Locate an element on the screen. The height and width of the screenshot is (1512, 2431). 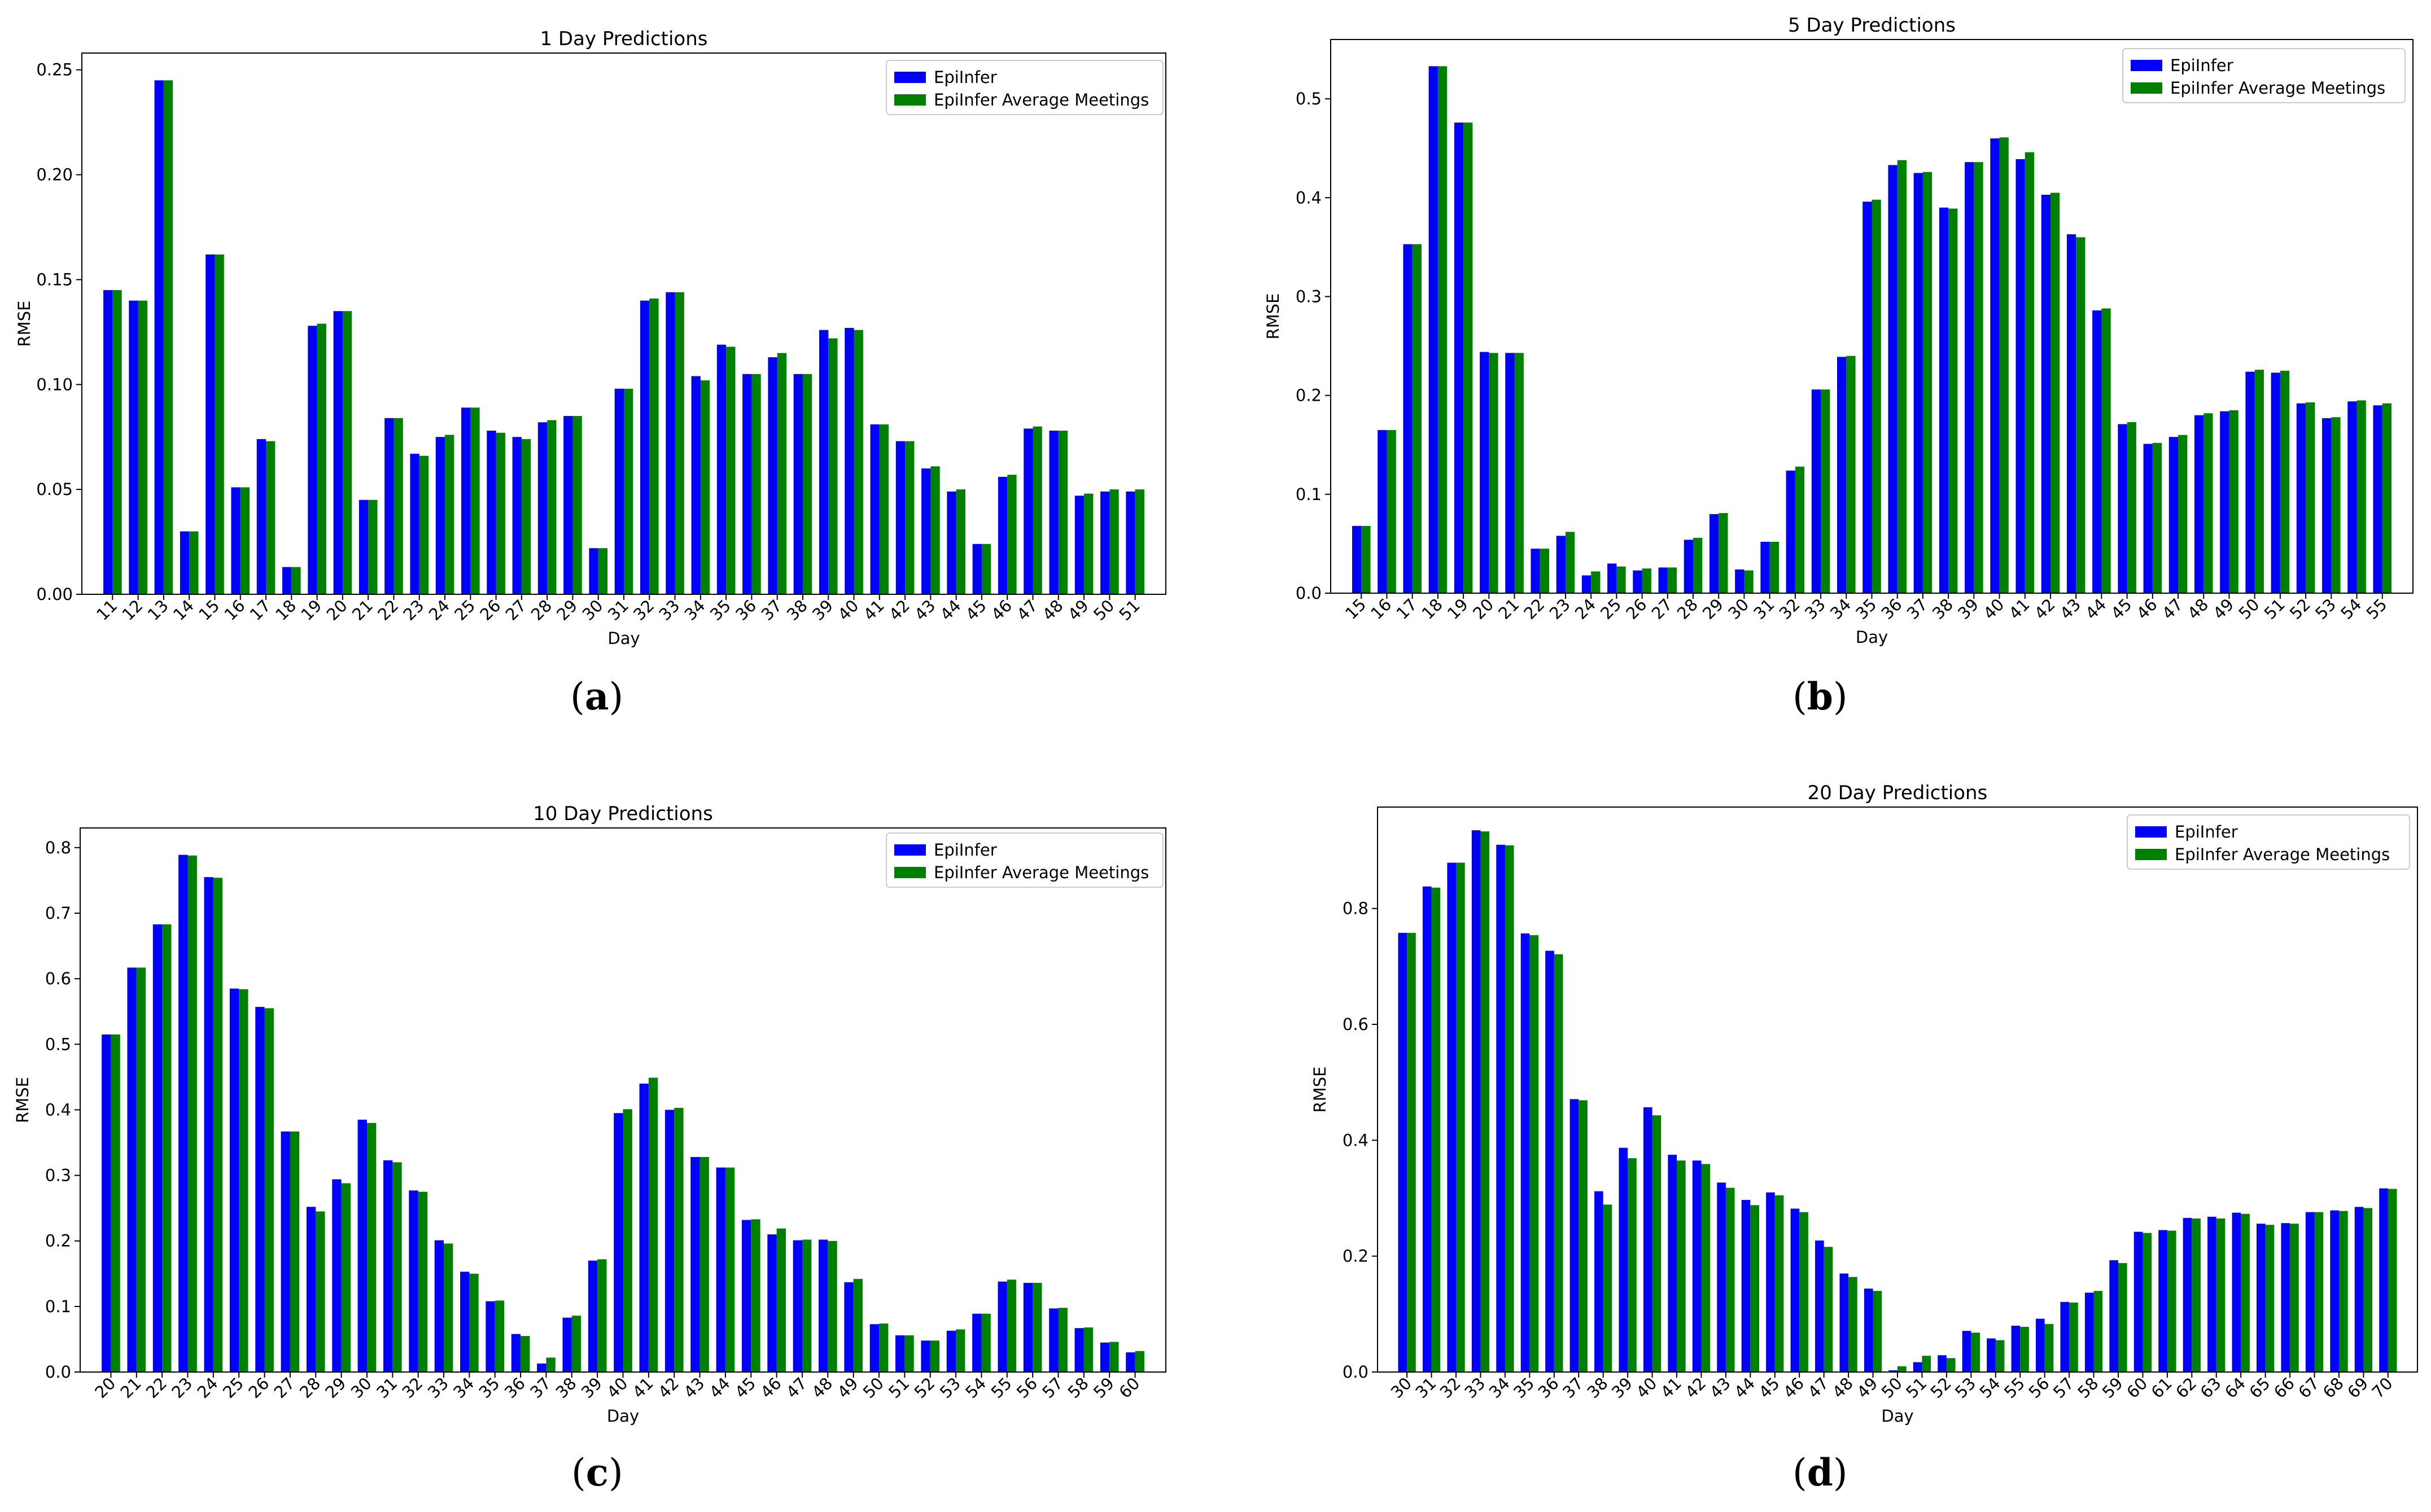
x-tick-label: 54 is located at coordinates (1990, 1388).